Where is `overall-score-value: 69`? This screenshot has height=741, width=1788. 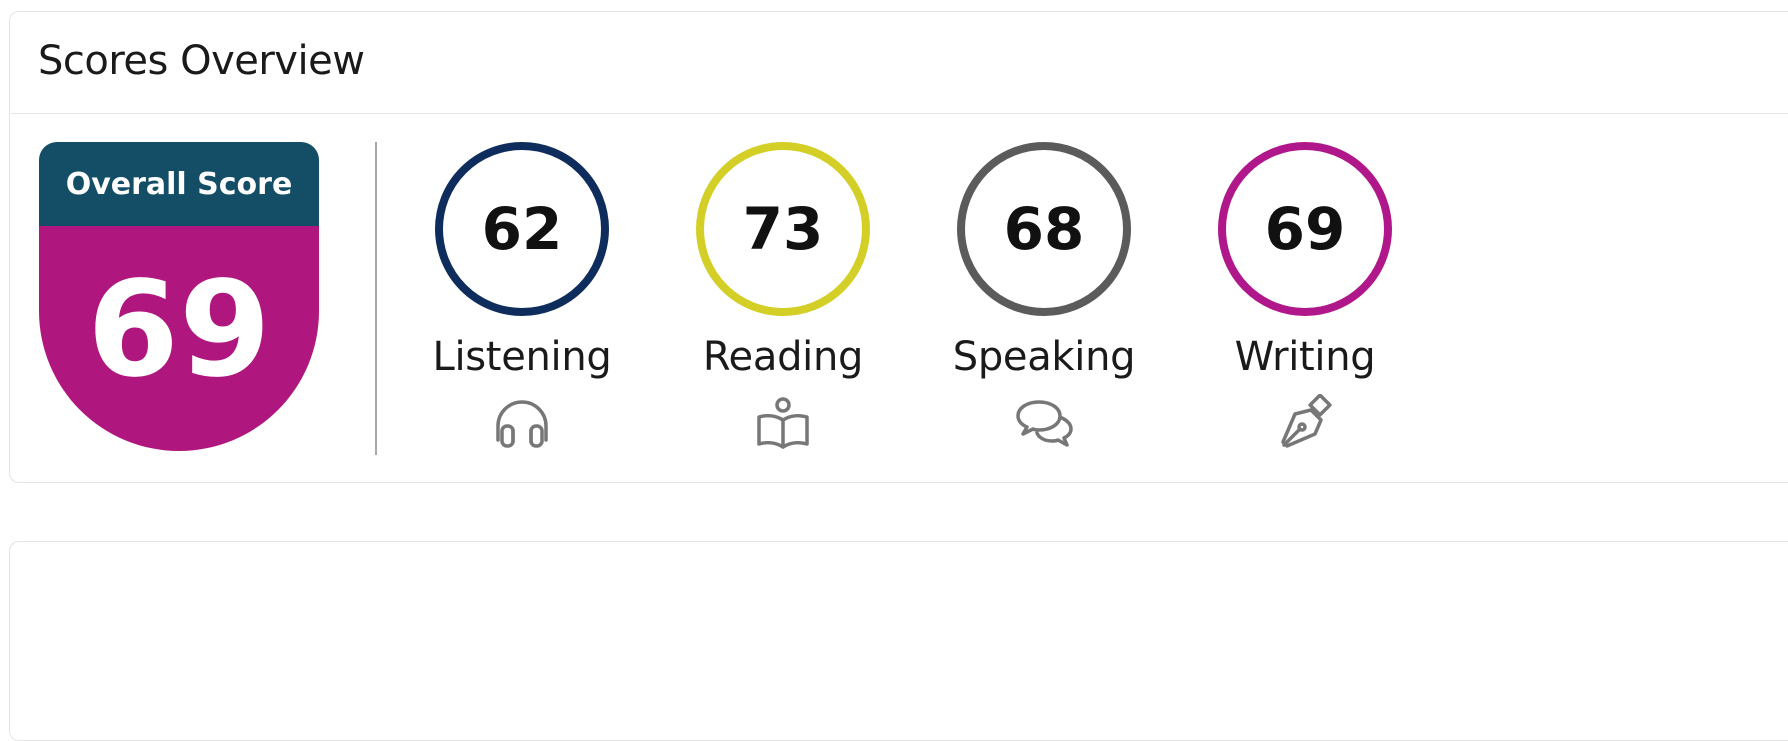
overall-score-value: 69 is located at coordinates (179, 338).